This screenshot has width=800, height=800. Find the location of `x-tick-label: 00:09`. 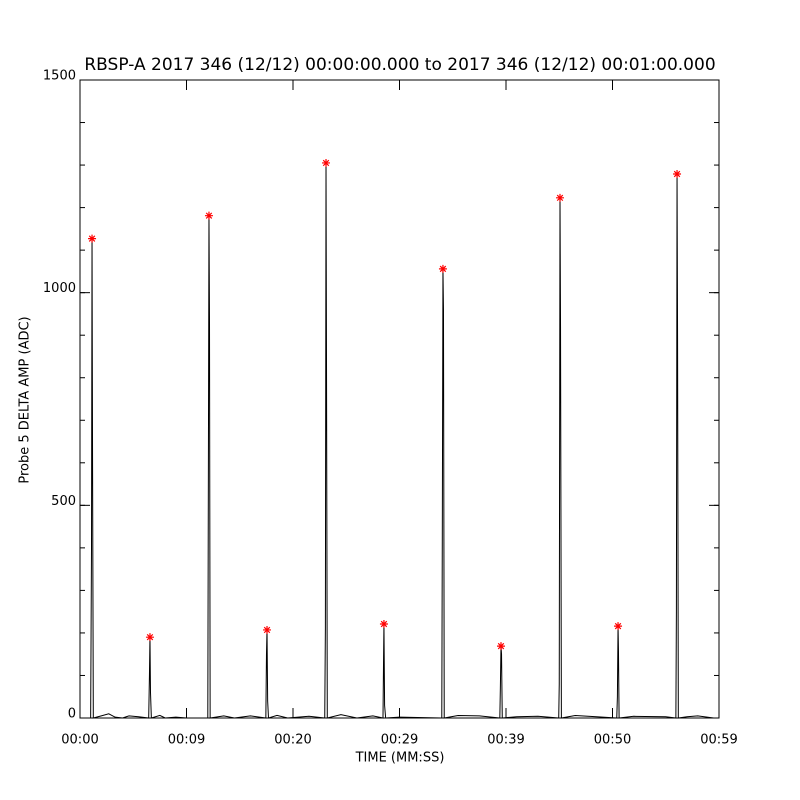

x-tick-label: 00:09 is located at coordinates (186, 740).